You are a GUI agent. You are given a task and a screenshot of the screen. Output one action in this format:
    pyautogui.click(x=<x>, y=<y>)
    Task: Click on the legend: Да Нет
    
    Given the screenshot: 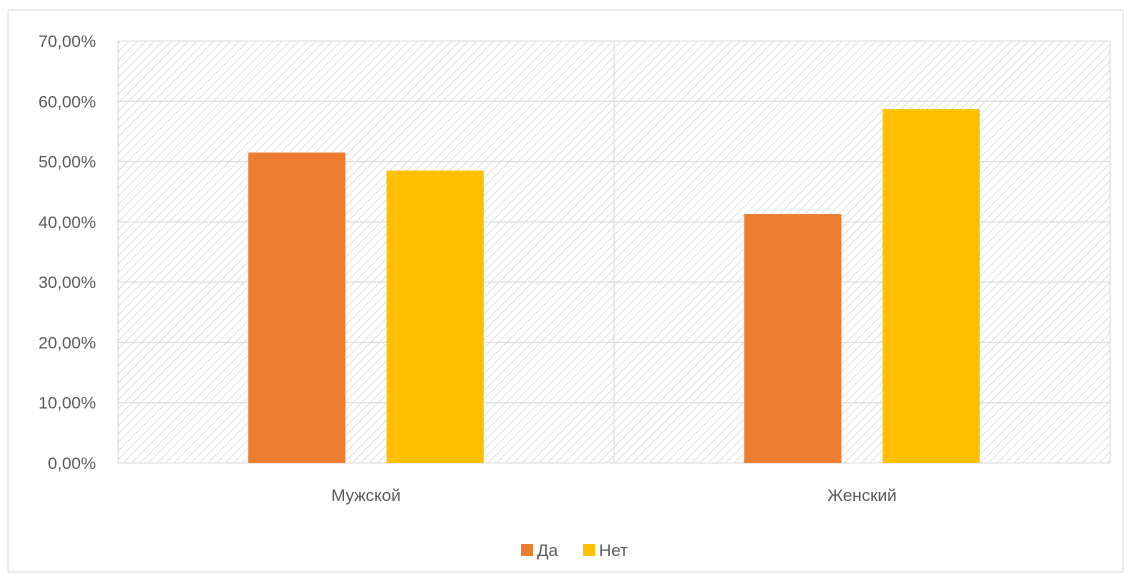 What is the action you would take?
    pyautogui.click(x=574, y=550)
    